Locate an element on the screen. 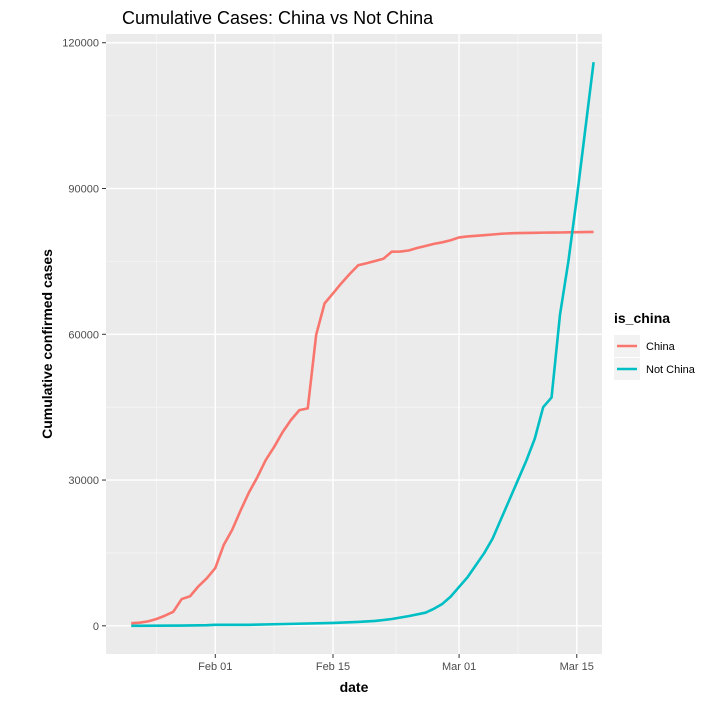 The image size is (718, 701). chart-title: Cumulative Cases: China vs Not China is located at coordinates (278, 18).